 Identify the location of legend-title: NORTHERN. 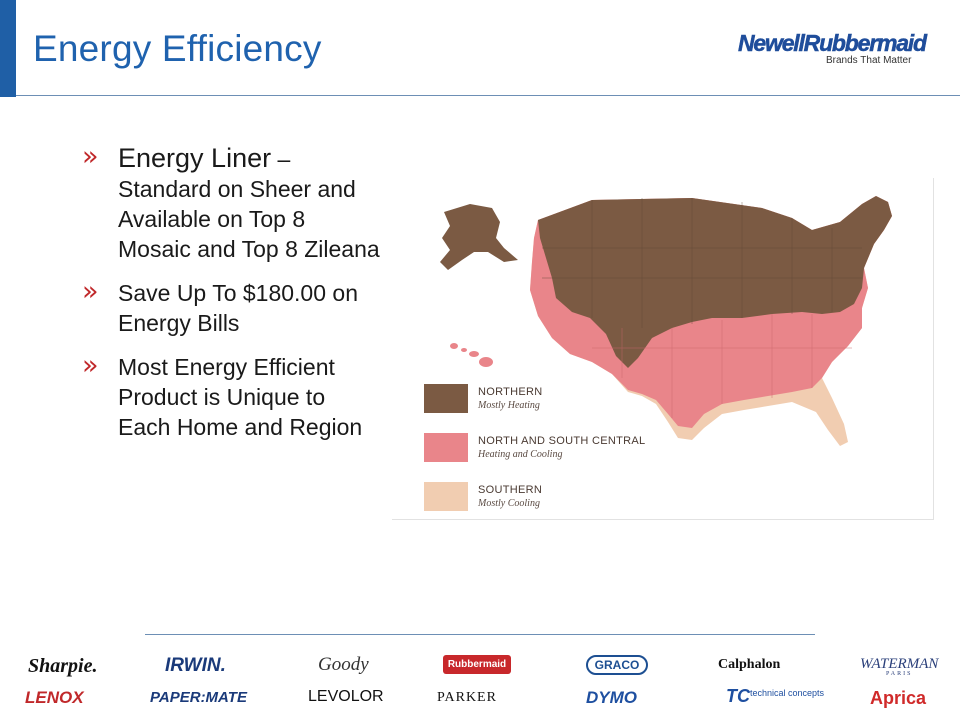
(510, 392).